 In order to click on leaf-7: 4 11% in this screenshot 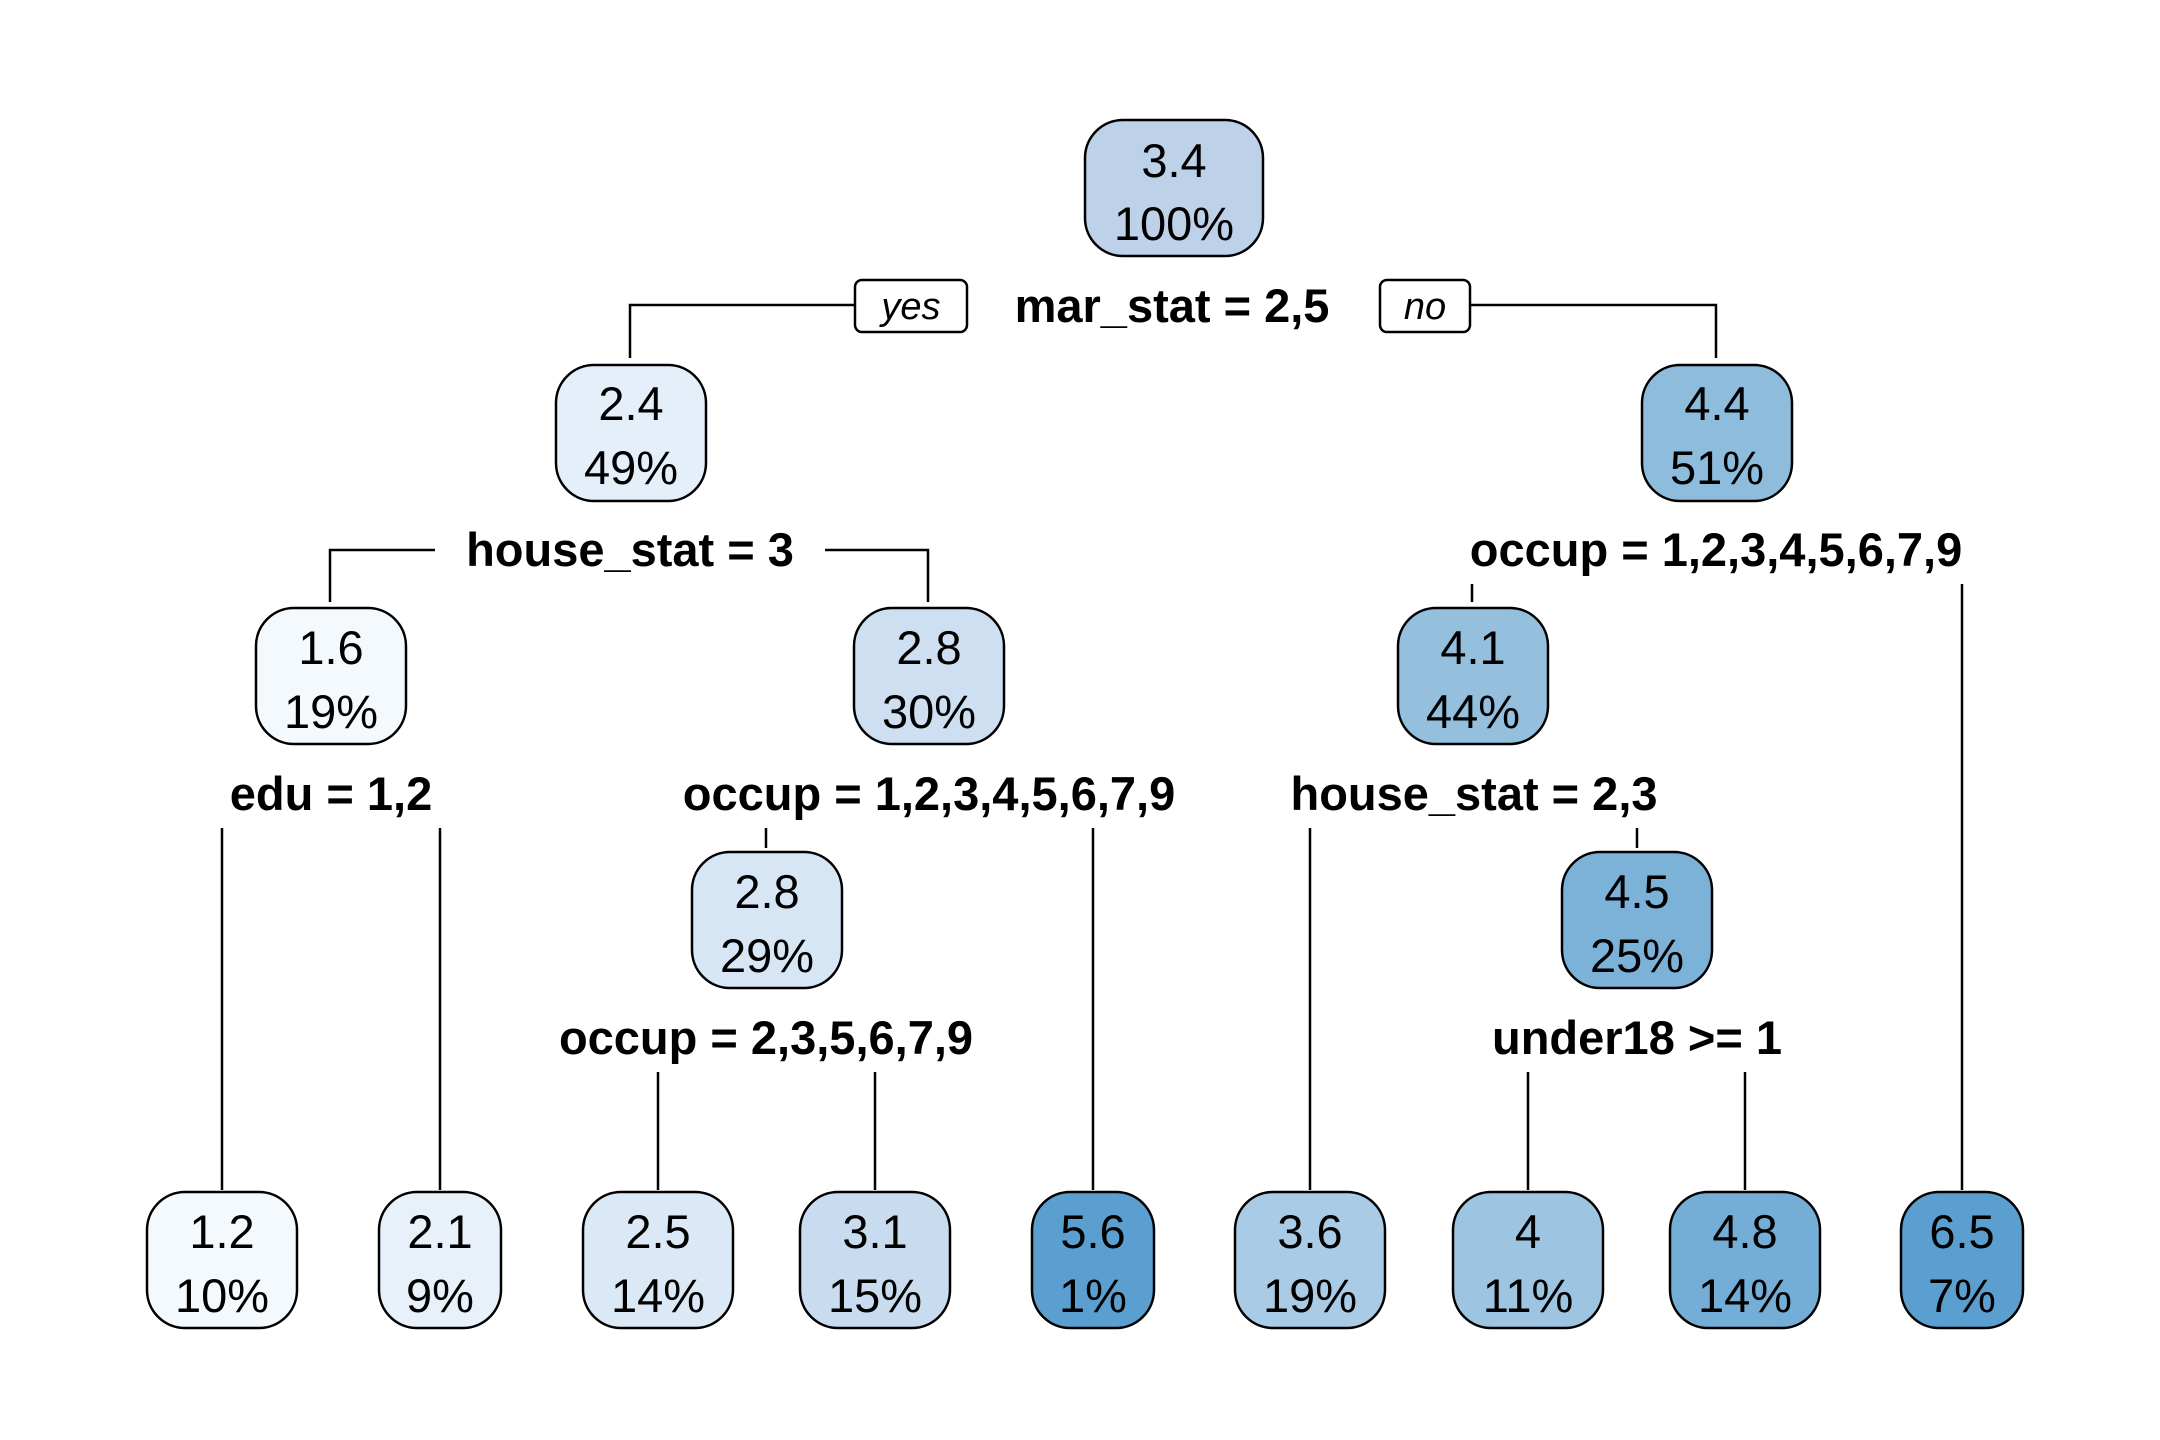, I will do `click(1528, 1260)`.